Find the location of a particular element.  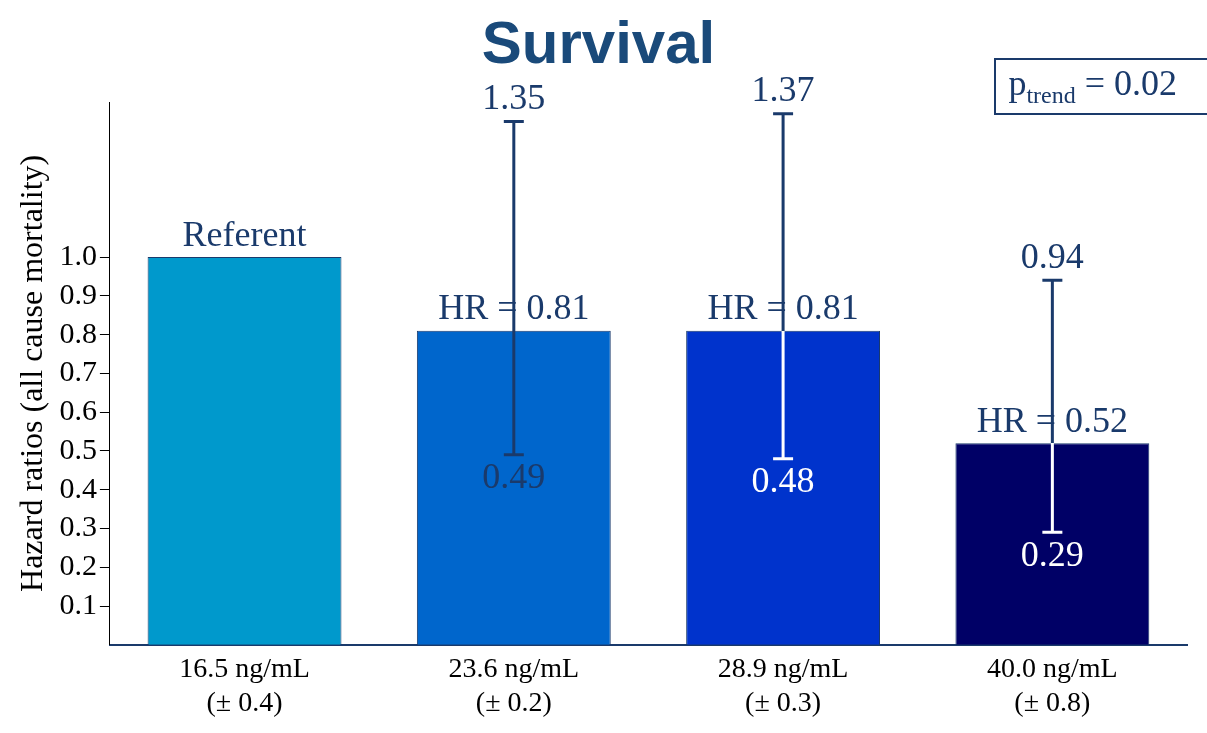

x-tick-label: 28.9 ng/mL (± 0.3) is located at coordinates (783, 684).